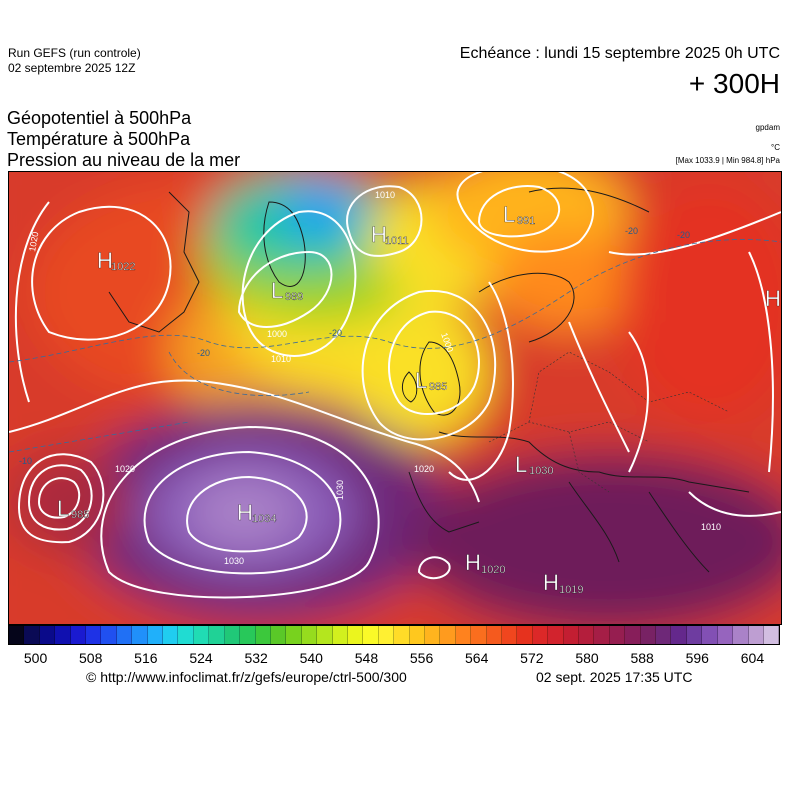 The image size is (788, 789). I want to click on isobar-label: 1000, so click(277, 334).